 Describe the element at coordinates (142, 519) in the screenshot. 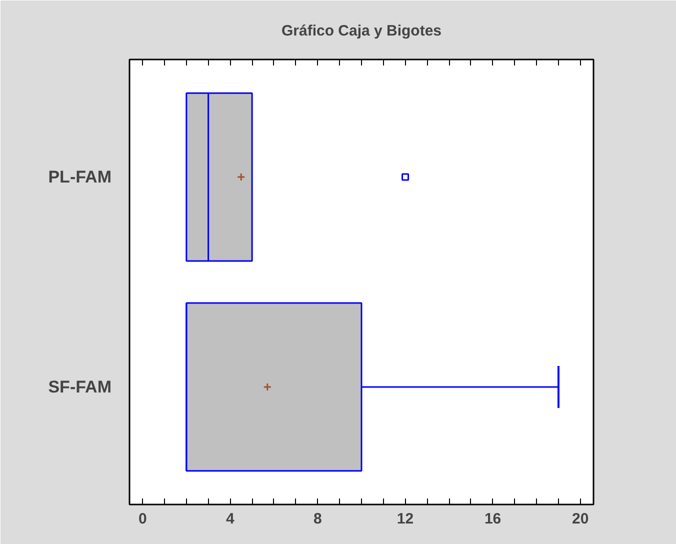

I see `x-tick-label: 0` at that location.